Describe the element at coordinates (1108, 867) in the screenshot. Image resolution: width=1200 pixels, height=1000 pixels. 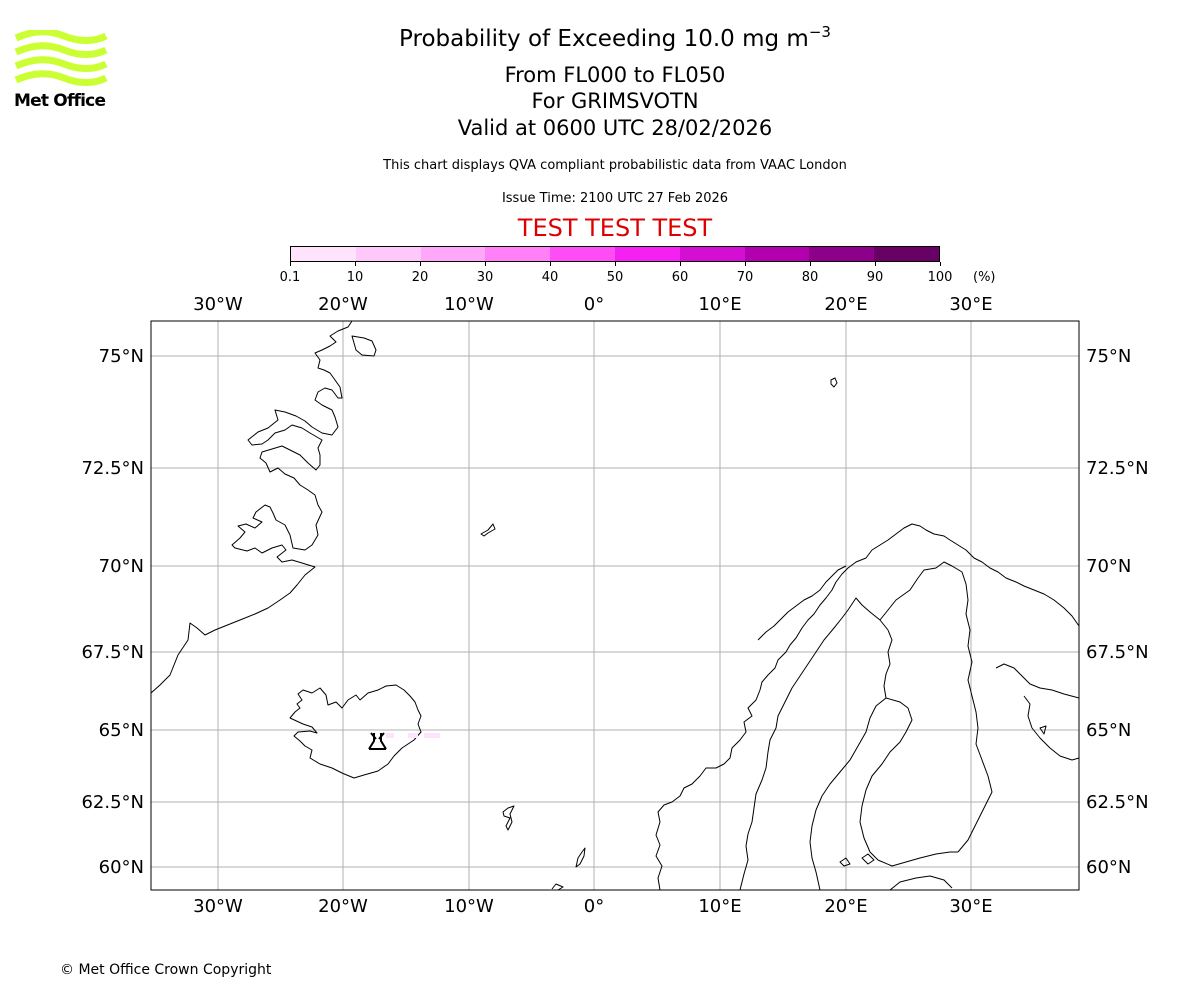
I see `latitude-label-right: 60°N` at that location.